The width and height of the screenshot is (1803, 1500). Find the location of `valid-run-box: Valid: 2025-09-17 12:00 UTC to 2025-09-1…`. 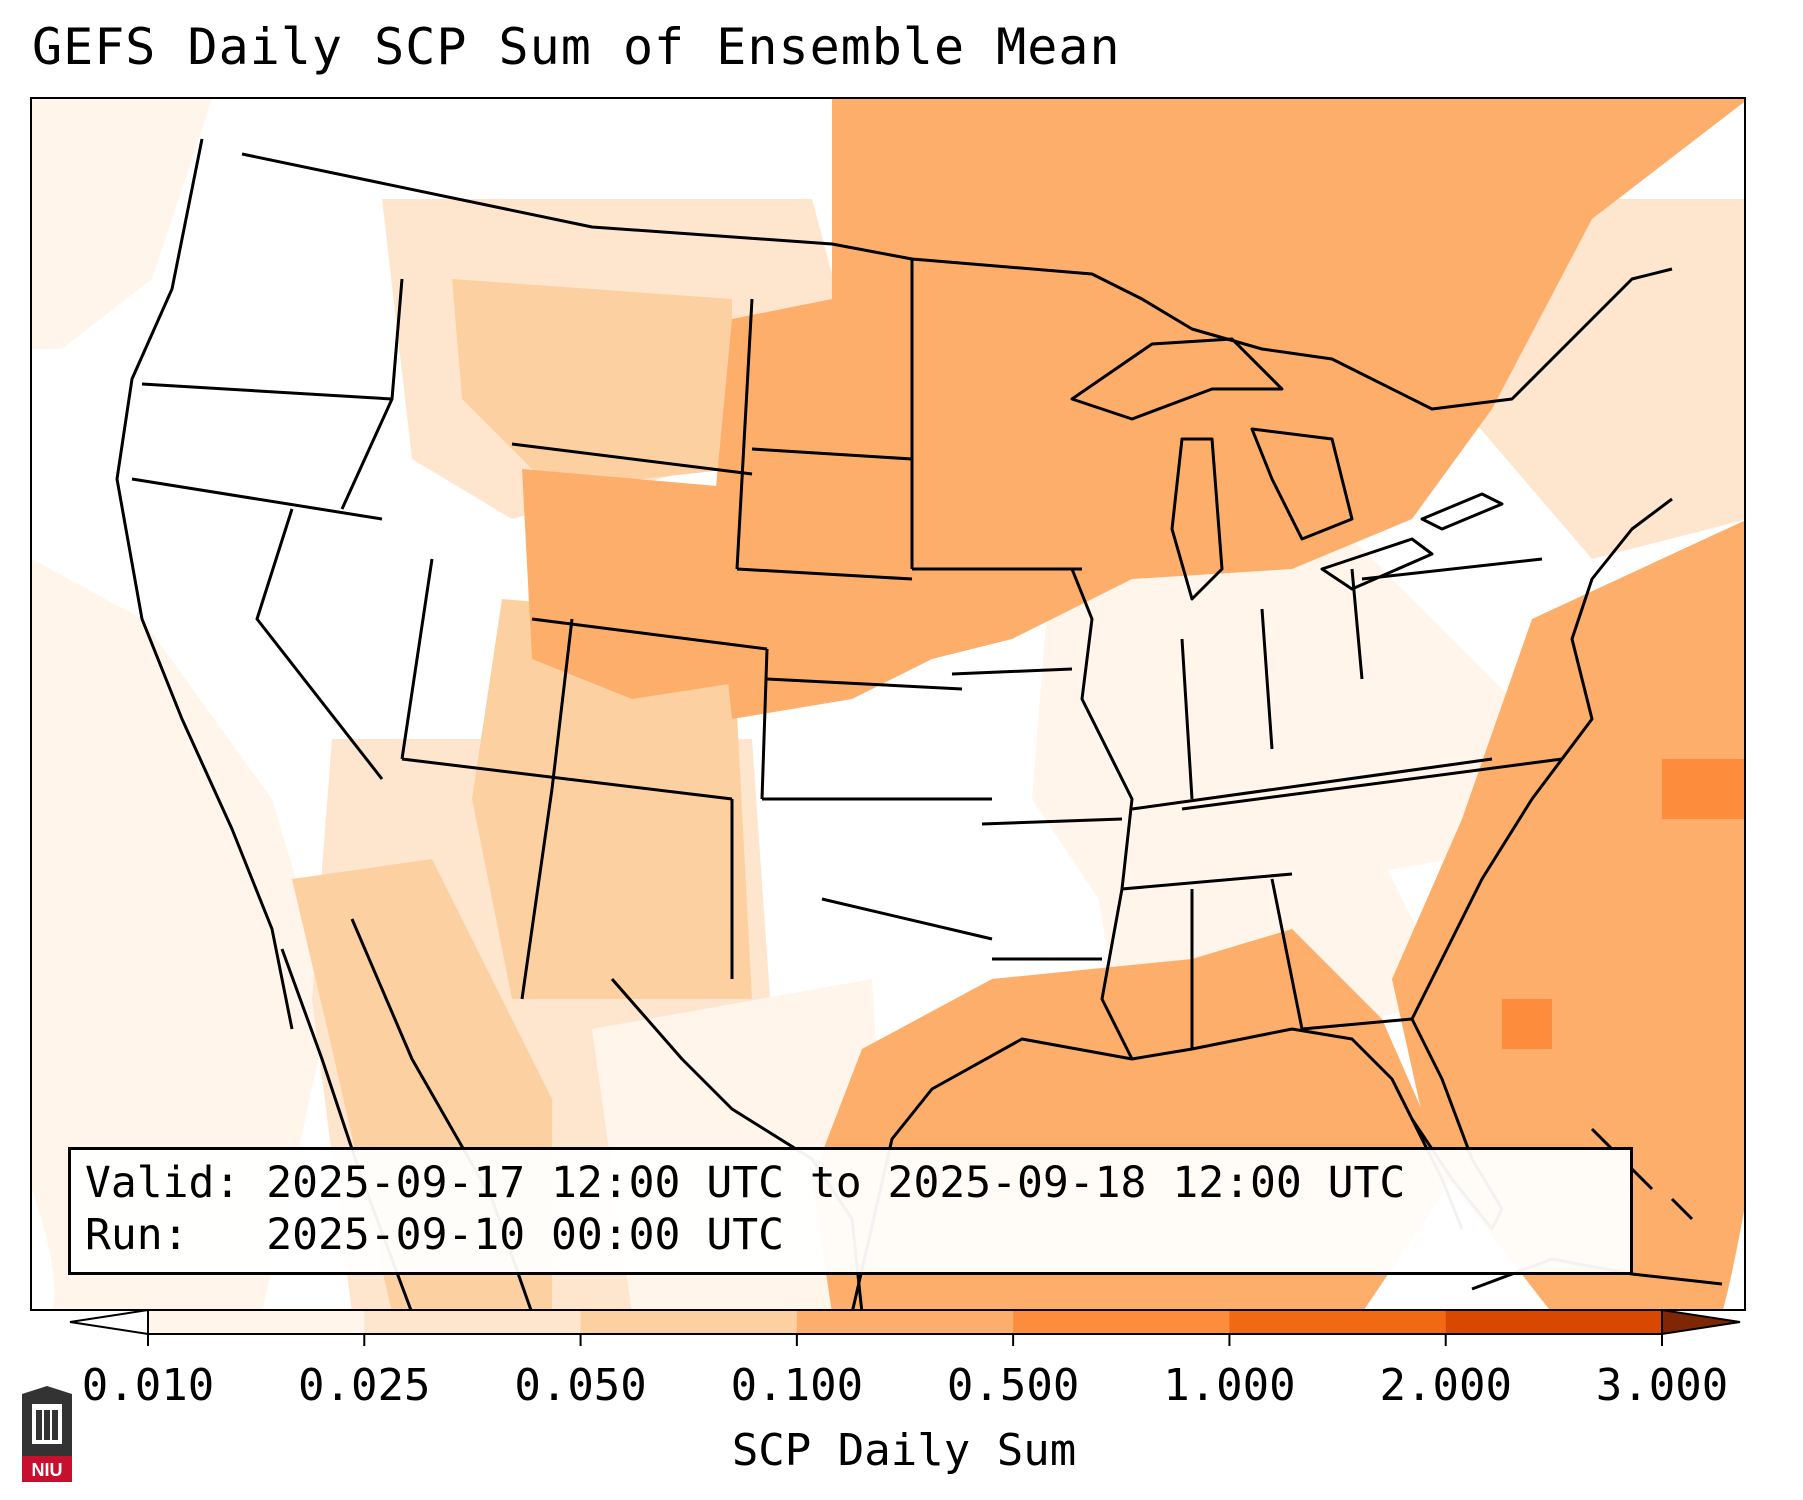

valid-run-box: Valid: 2025-09-17 12:00 UTC to 2025-09-1… is located at coordinates (850, 1211).